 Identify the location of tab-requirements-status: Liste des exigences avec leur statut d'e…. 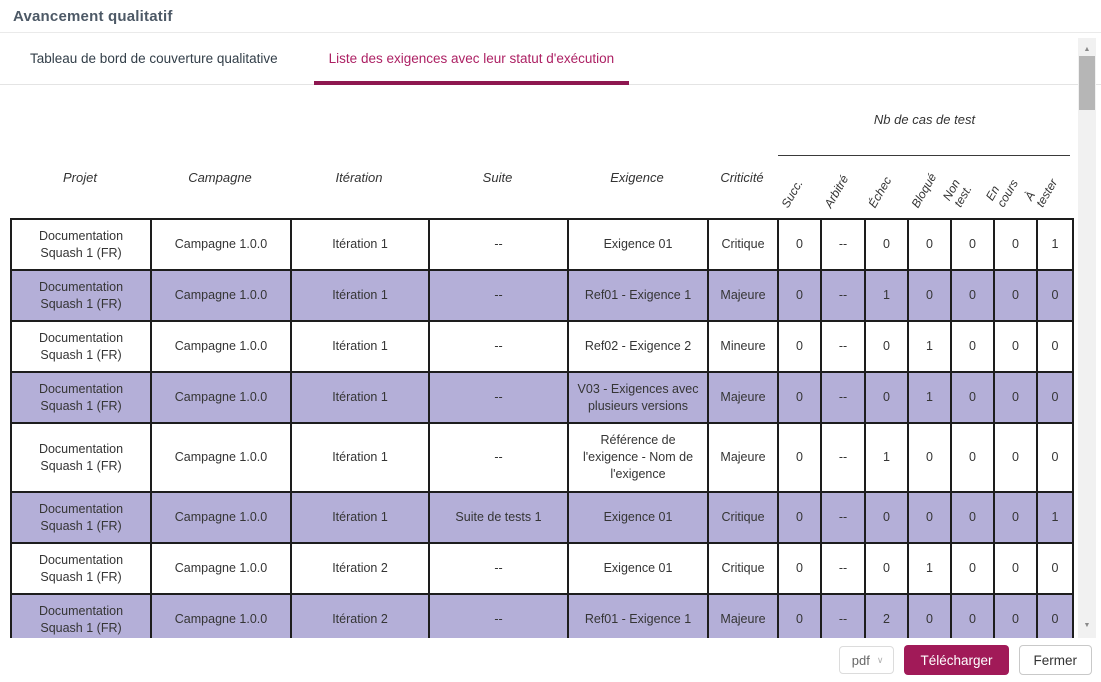
(471, 59).